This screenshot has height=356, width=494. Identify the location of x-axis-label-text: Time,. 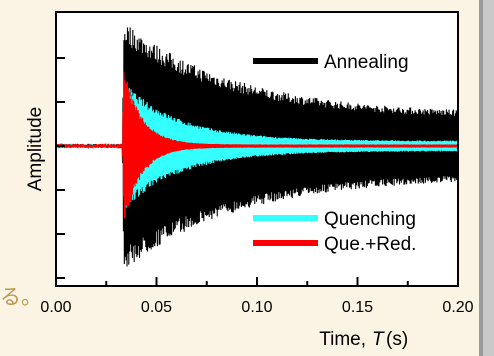
(342, 339).